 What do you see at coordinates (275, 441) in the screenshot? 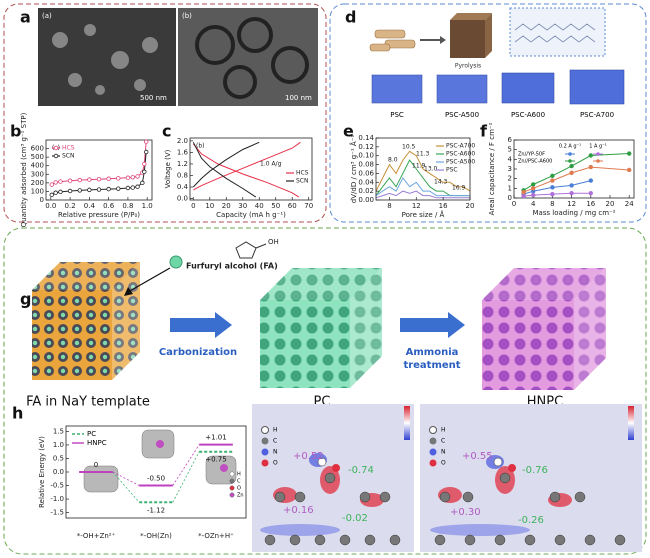
I see `label: C` at bounding box center [275, 441].